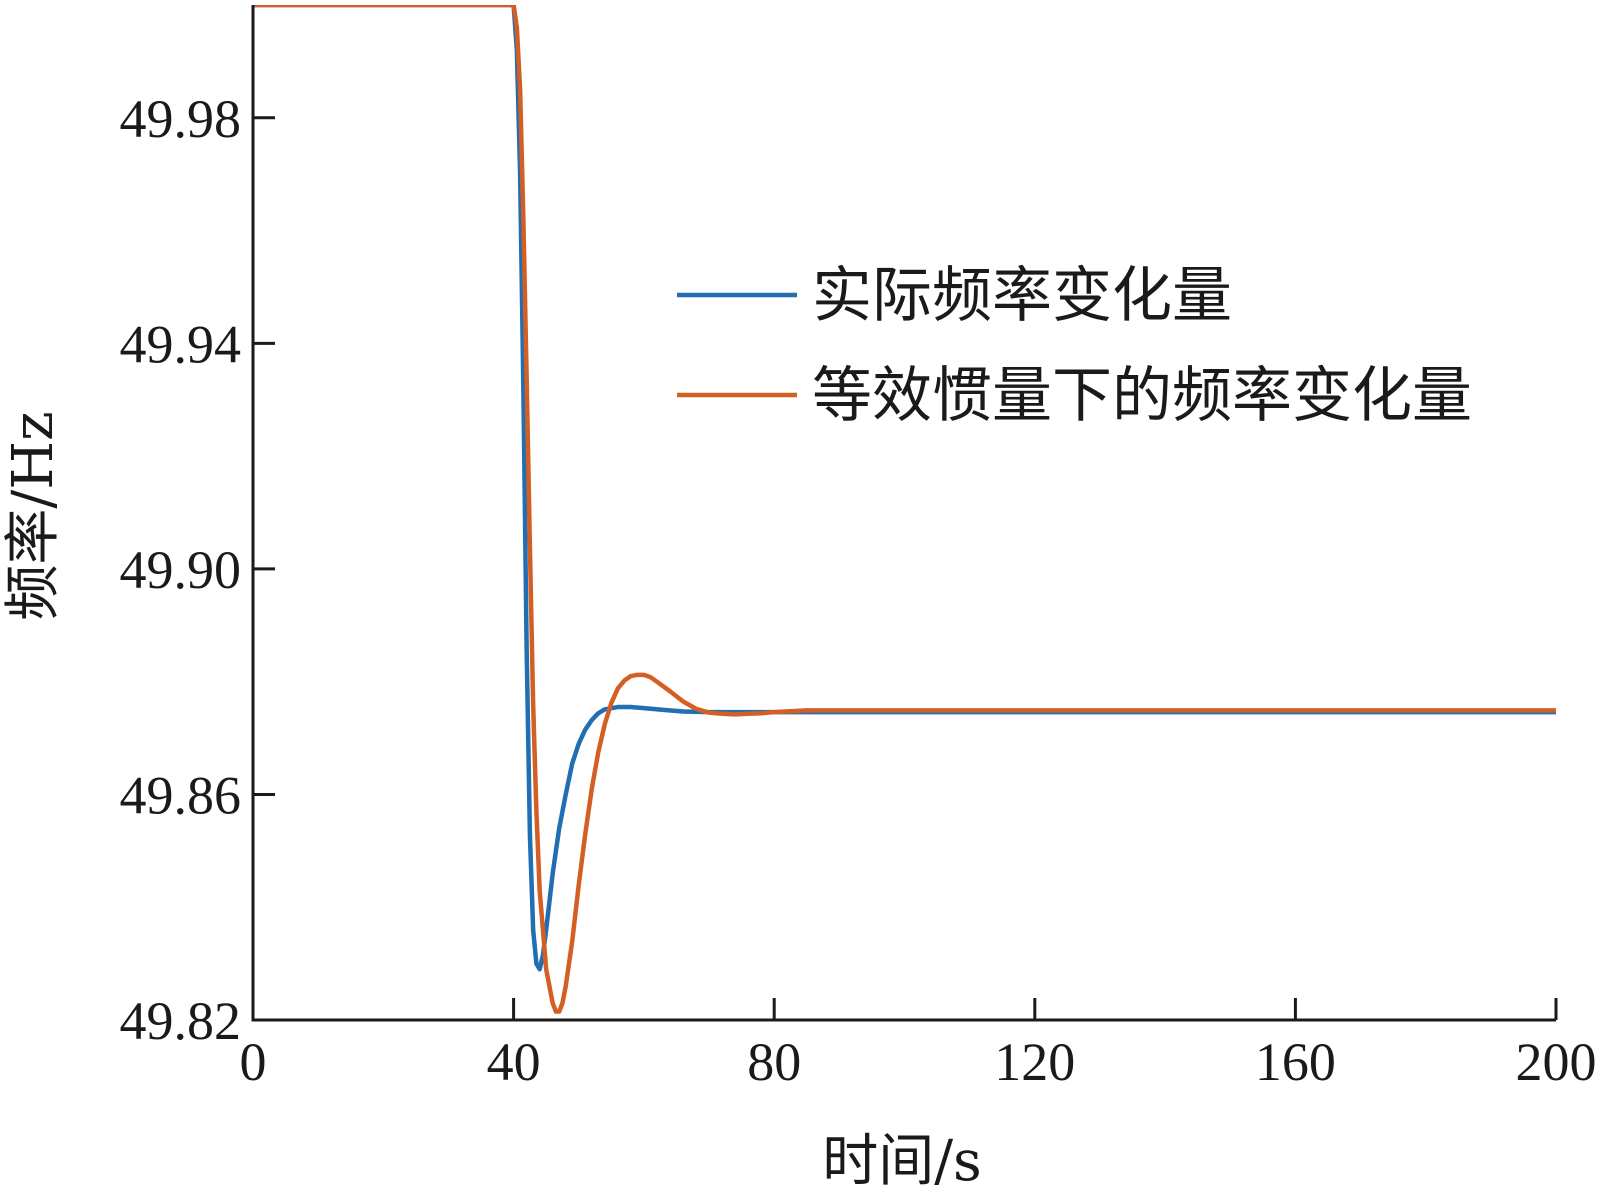 This screenshot has width=1604, height=1198. Describe the element at coordinates (1295, 1062) in the screenshot. I see `x-tick-label: 160` at that location.